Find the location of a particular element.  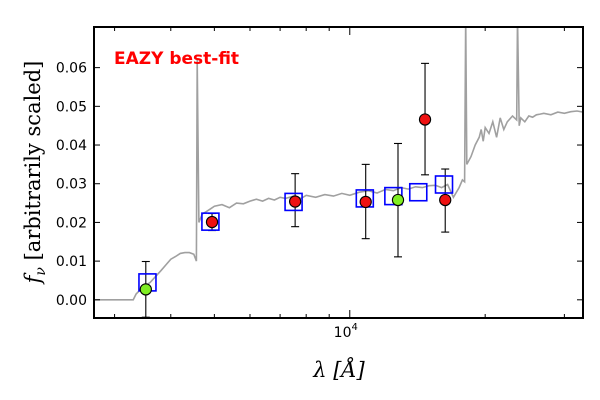

y-axis-title: fν [arbitrarily scaled] is located at coordinates (35, 173).